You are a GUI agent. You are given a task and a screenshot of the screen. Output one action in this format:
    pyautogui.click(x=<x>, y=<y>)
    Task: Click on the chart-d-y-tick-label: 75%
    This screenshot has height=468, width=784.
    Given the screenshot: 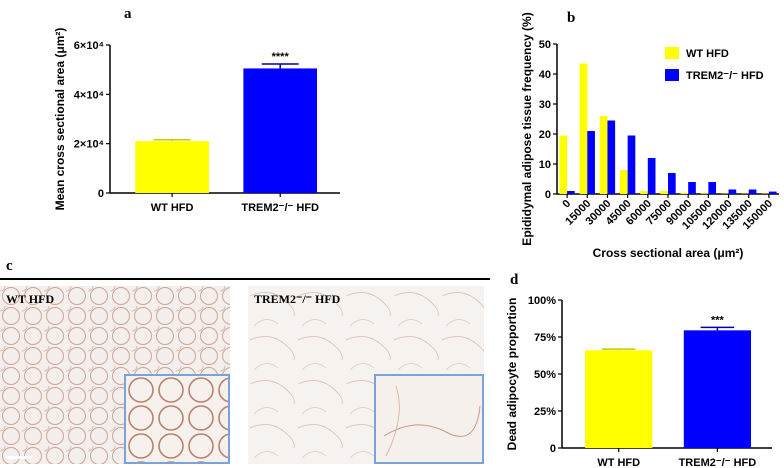 What is the action you would take?
    pyautogui.click(x=545, y=338)
    